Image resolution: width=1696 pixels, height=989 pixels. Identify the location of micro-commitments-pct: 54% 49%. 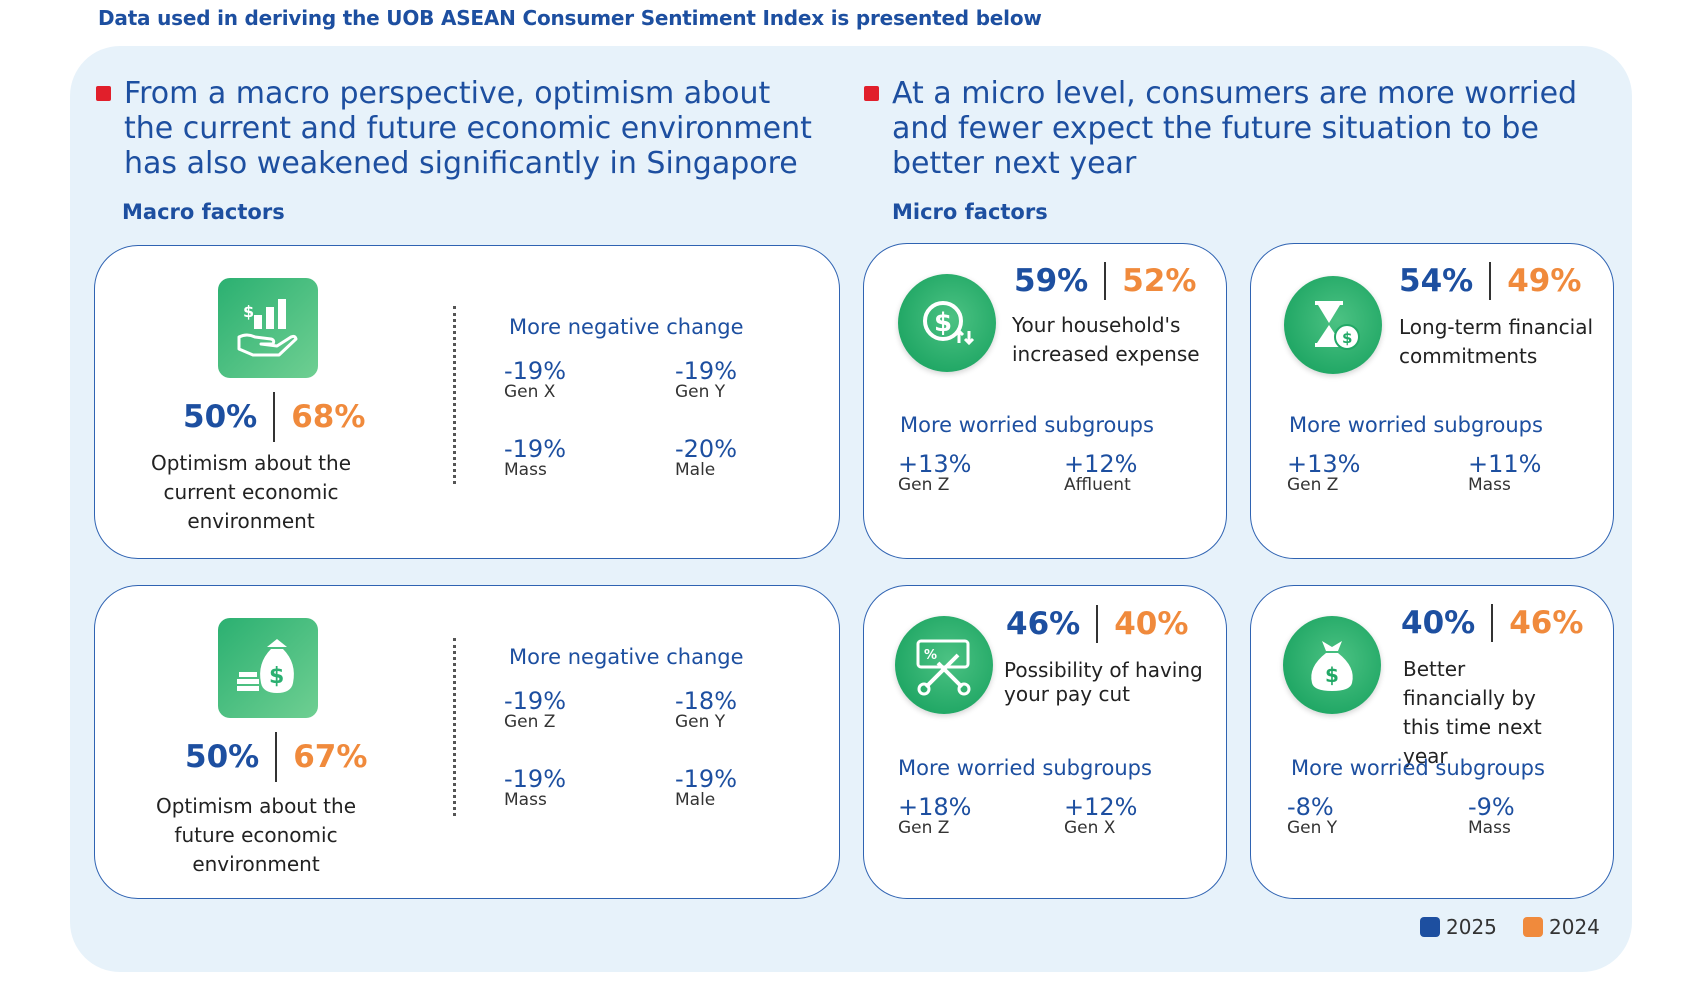
(1490, 281).